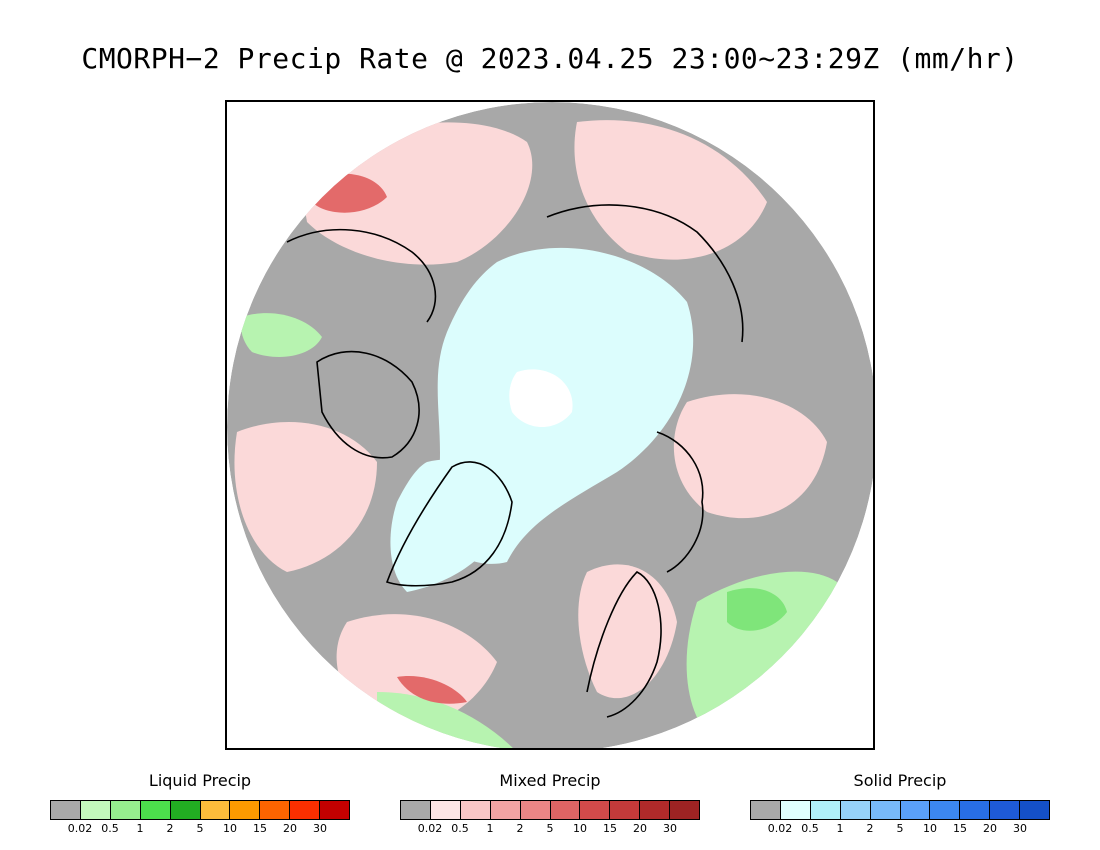 The height and width of the screenshot is (850, 1100). I want to click on coastline-siberia, so click(645, 273).